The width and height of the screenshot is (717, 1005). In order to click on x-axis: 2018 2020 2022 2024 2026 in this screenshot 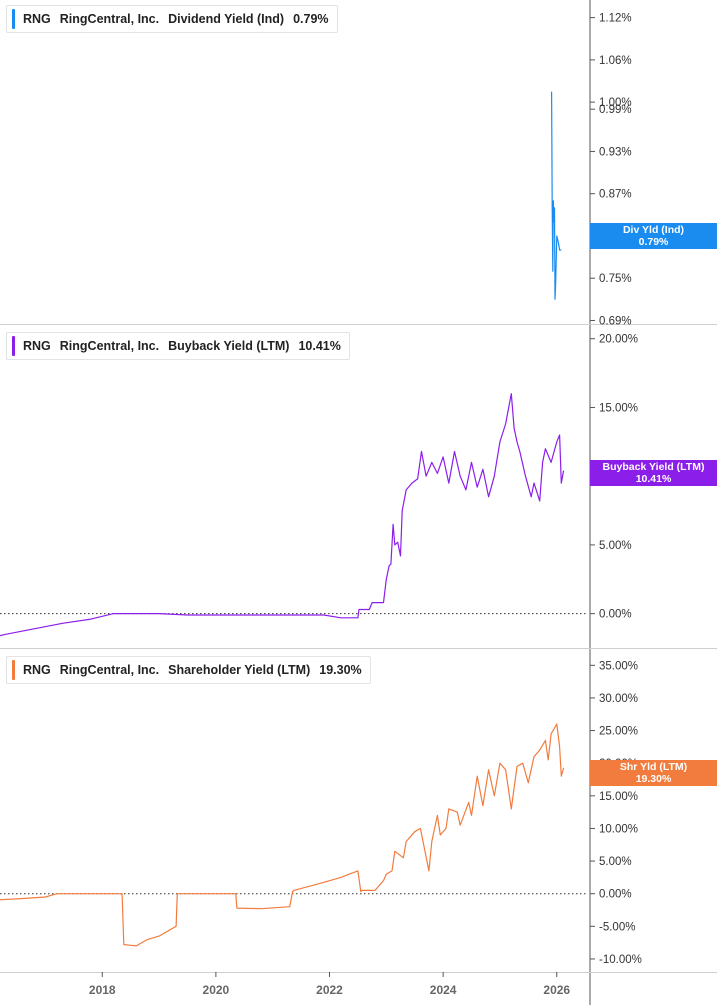, I will do `click(329, 984)`.